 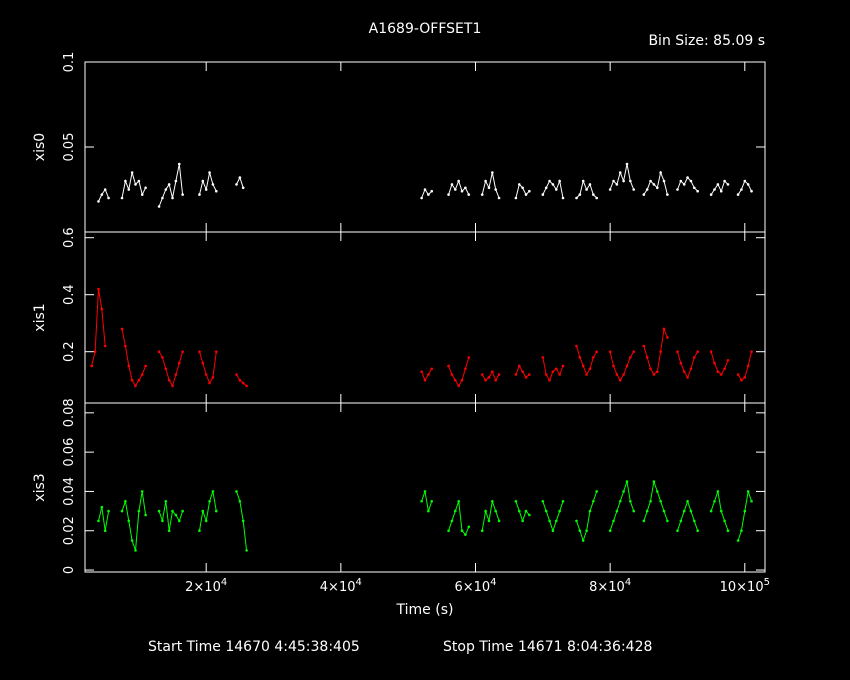 What do you see at coordinates (425, 610) in the screenshot?
I see `x-axis-label: Time (s)` at bounding box center [425, 610].